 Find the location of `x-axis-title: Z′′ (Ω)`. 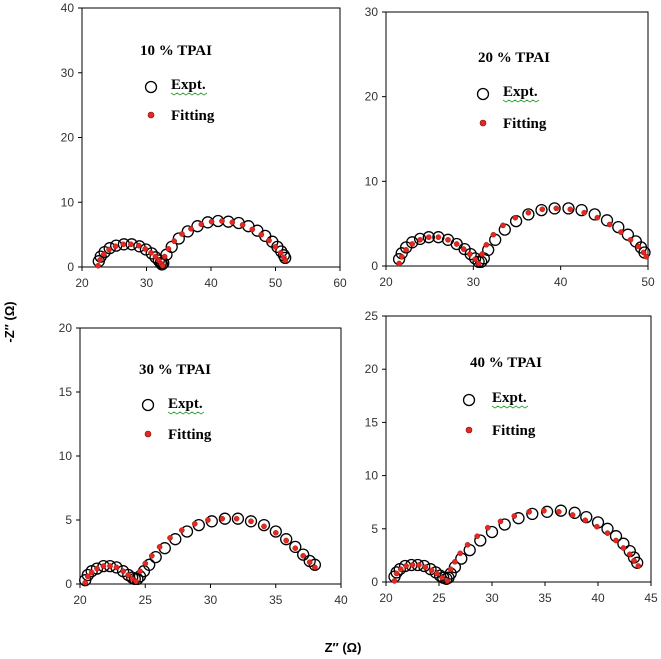

x-axis-title: Z′′ (Ω) is located at coordinates (343, 647).